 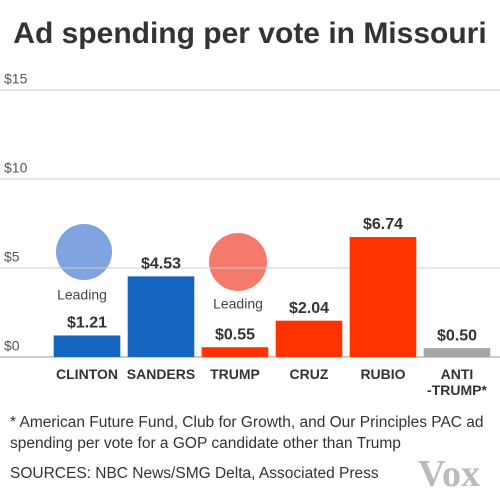 I want to click on y-tick-label: $0, so click(x=12, y=346).